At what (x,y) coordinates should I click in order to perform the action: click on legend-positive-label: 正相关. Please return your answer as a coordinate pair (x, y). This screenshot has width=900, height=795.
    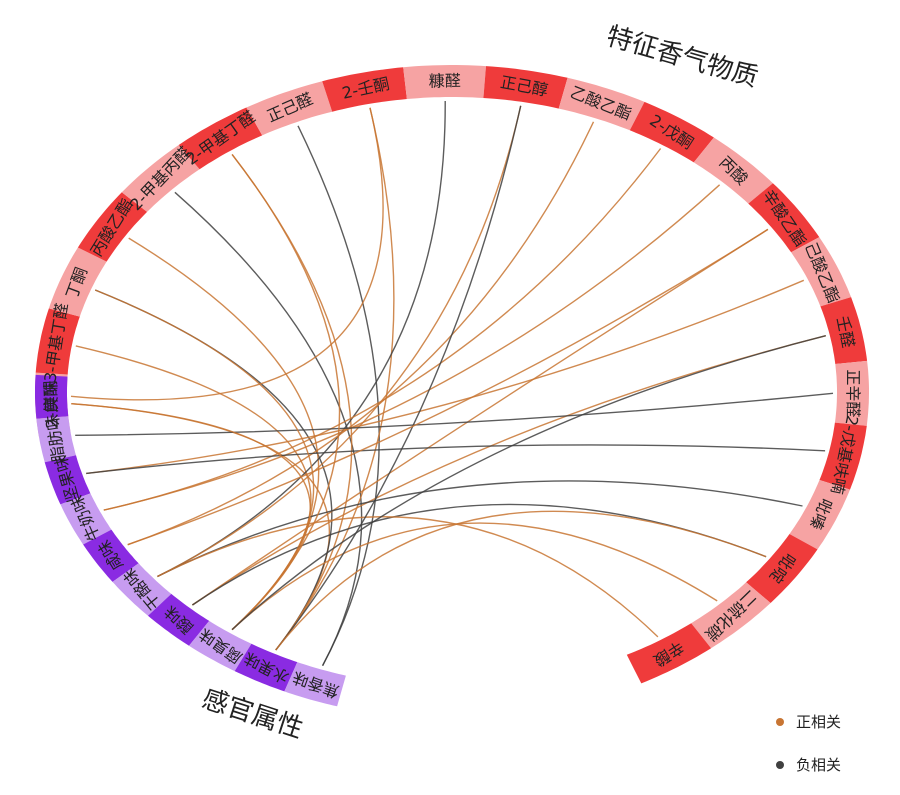
    Looking at the image, I should click on (818, 722).